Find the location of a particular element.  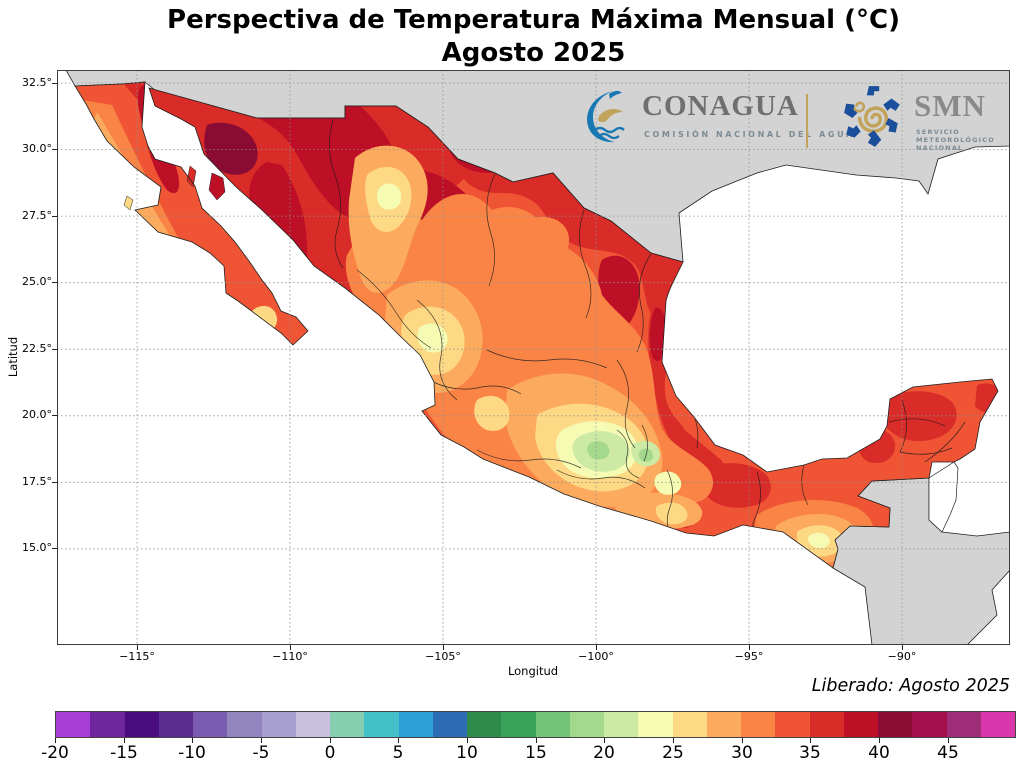

smn-tagline: SERVICIO METEOROLÓGICO NACIONAL is located at coordinates (955, 140).